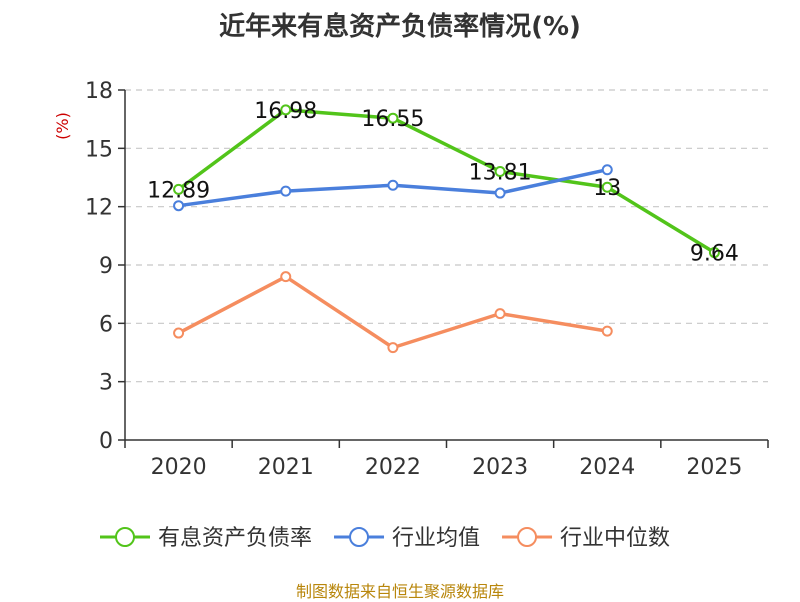  Describe the element at coordinates (106, 441) in the screenshot. I see `y-tick-label: 0` at that location.